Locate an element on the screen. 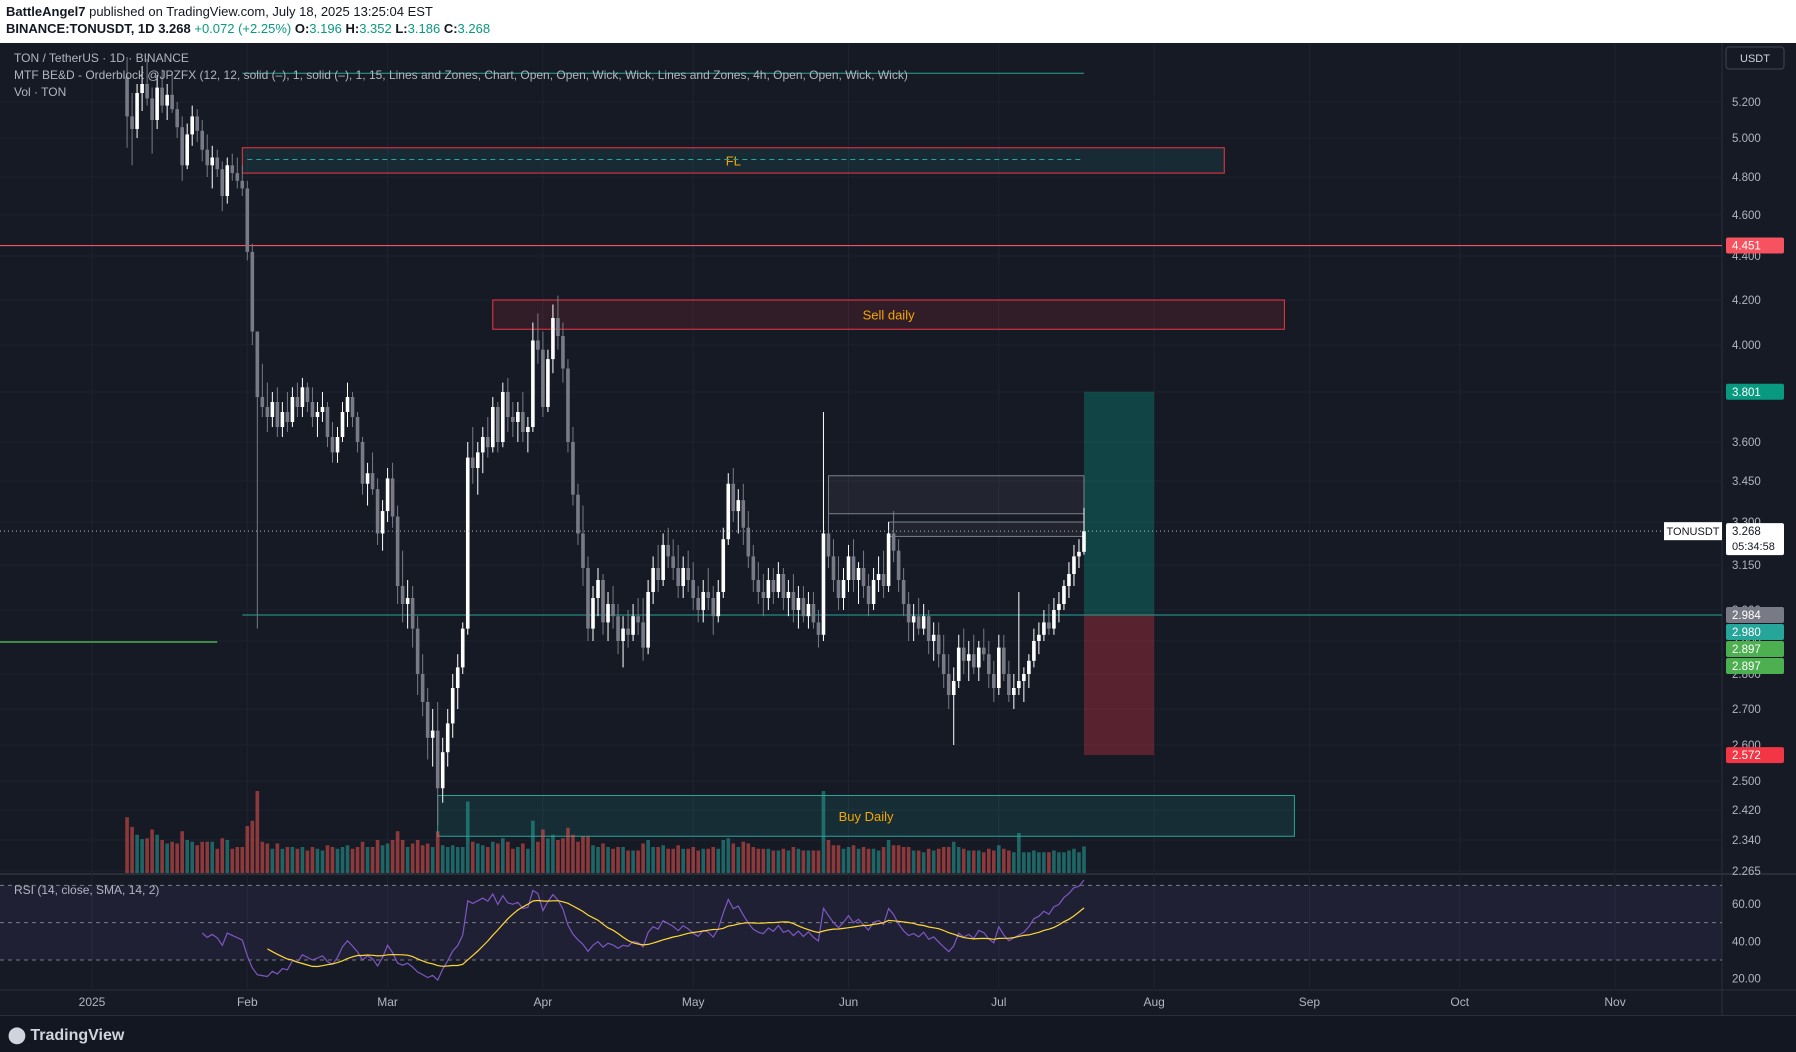  y-axis-tick: 4.800 is located at coordinates (1746, 178).